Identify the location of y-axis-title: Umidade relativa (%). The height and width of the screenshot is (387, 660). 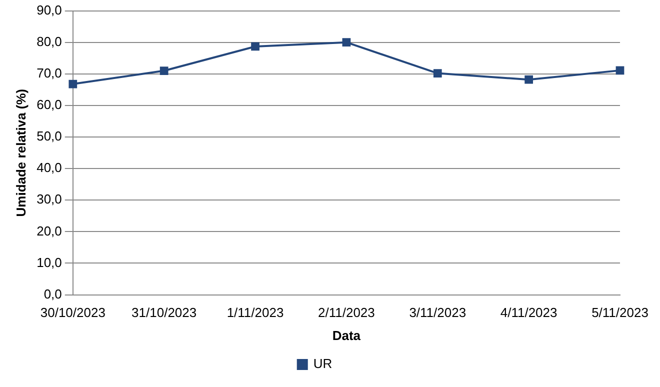
(20, 152).